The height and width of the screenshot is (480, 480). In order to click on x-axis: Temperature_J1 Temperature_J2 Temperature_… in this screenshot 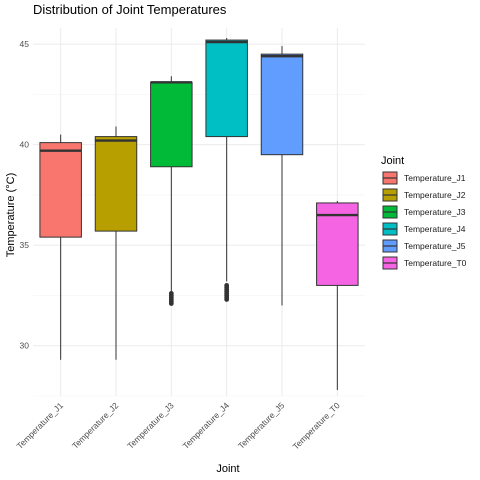, I will do `click(178, 425)`.